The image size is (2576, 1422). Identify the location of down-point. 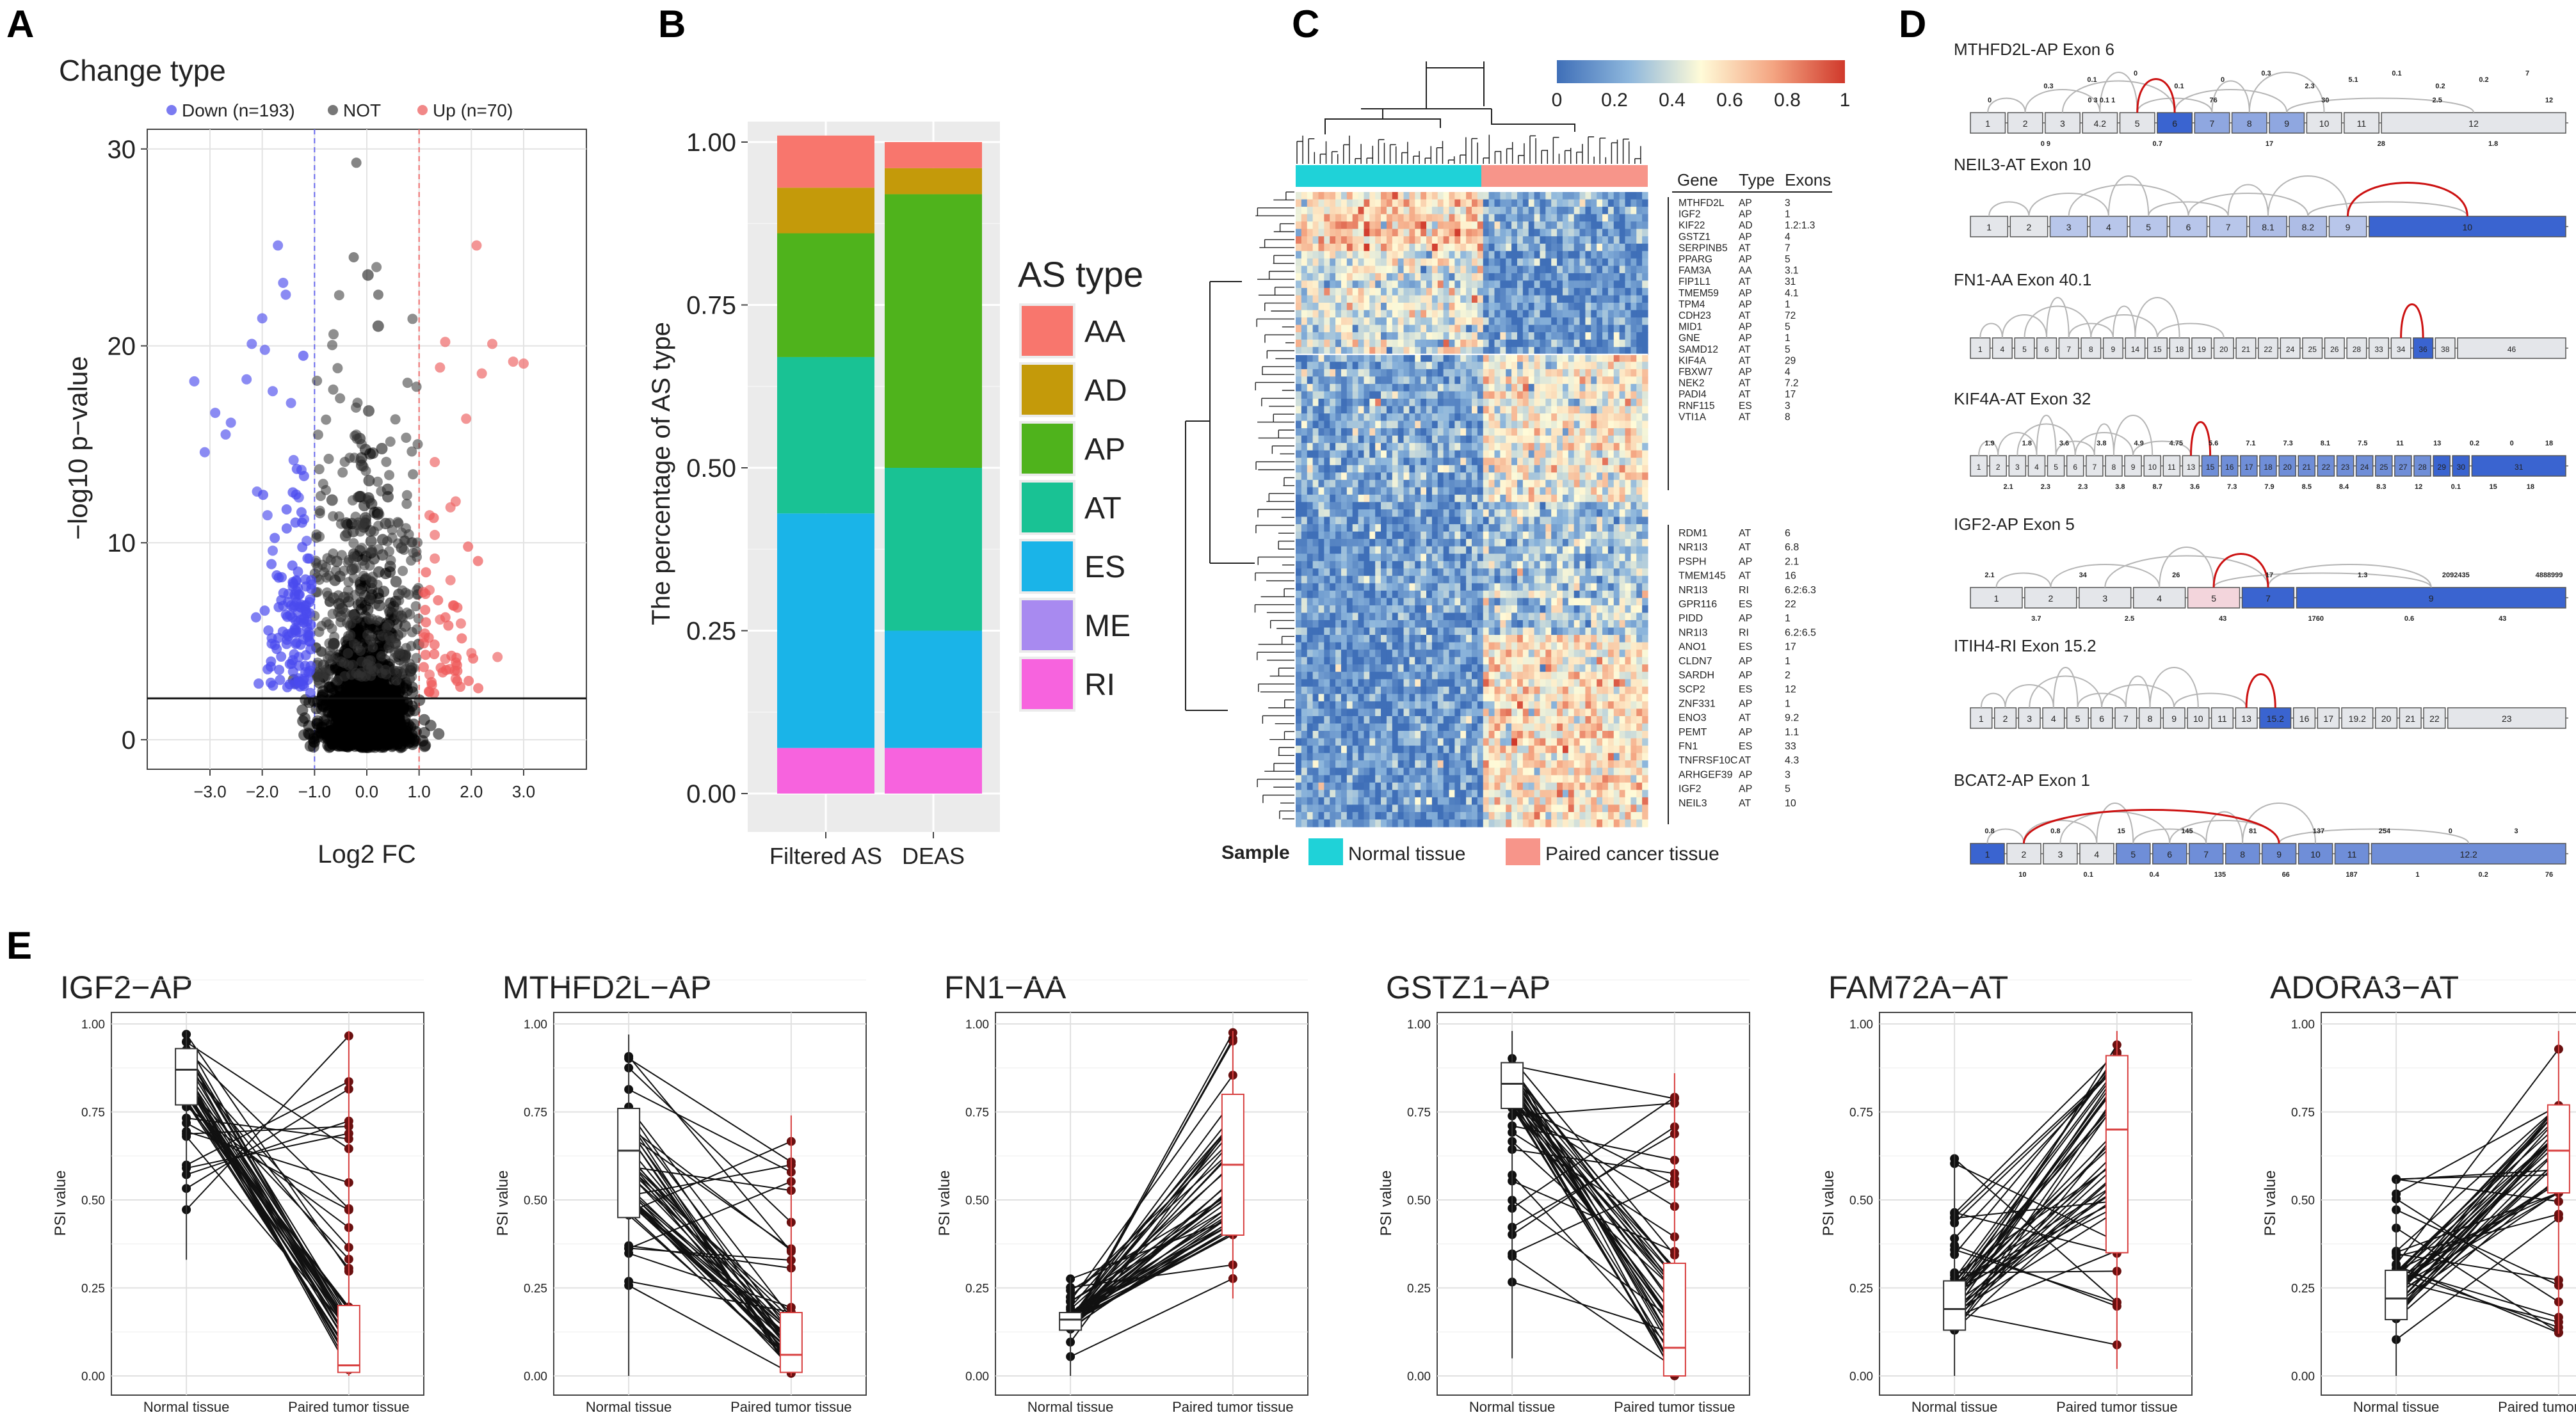
(281, 656).